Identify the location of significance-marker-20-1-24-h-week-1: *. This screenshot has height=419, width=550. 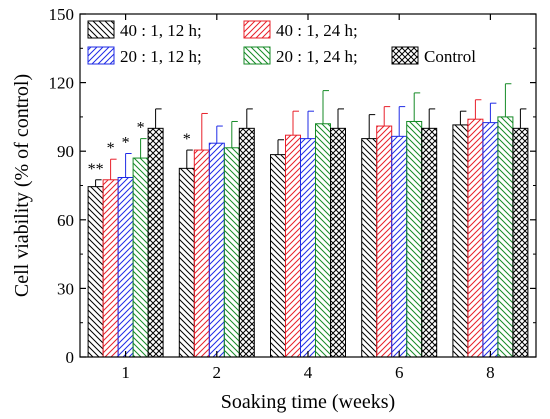
(141, 128).